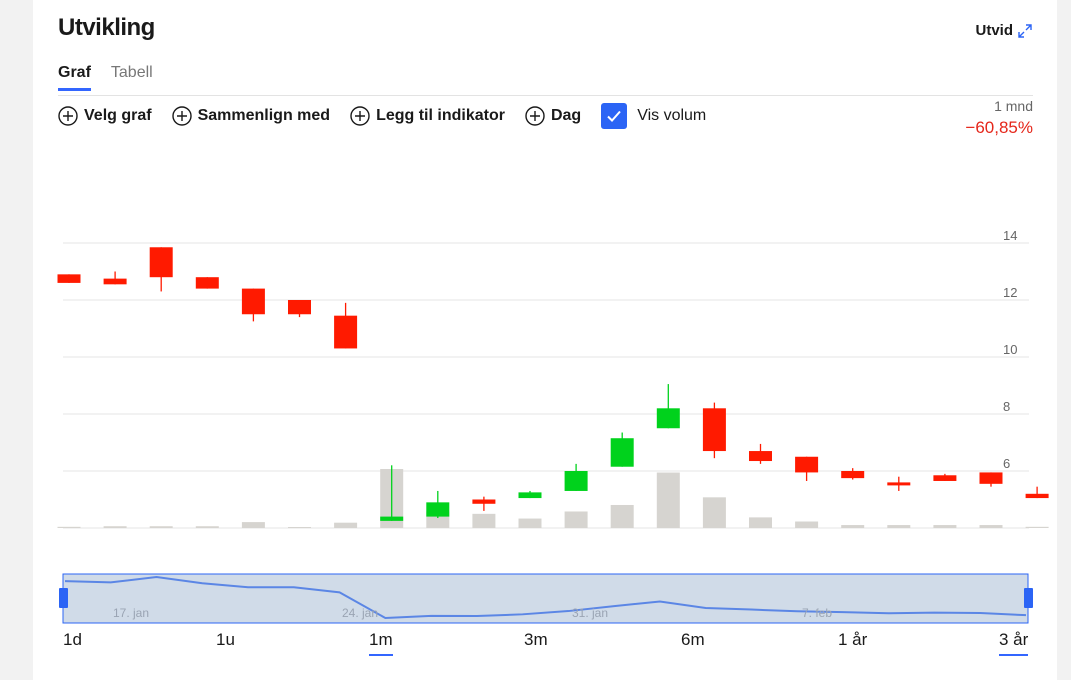  What do you see at coordinates (1028, 598) in the screenshot?
I see `navigator-handle-right` at bounding box center [1028, 598].